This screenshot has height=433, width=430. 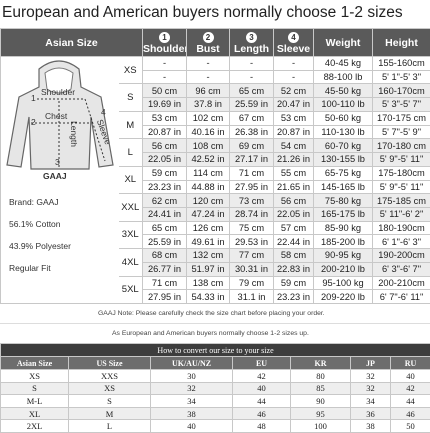 What do you see at coordinates (208, 283) in the screenshot?
I see `value-cell: 138 cm` at bounding box center [208, 283].